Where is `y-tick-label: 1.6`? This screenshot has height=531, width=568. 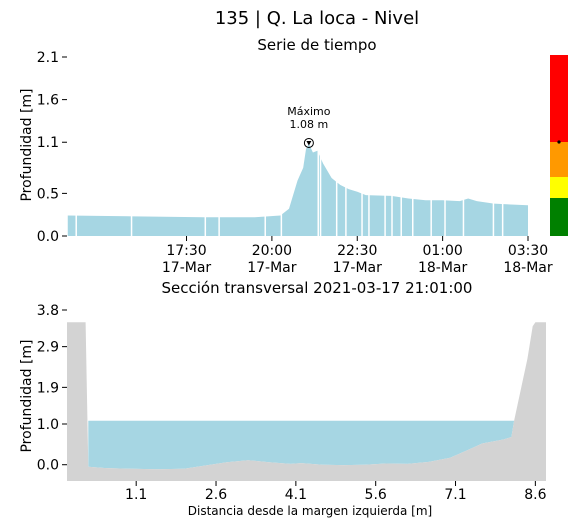 y-tick-label: 1.6 is located at coordinates (48, 101).